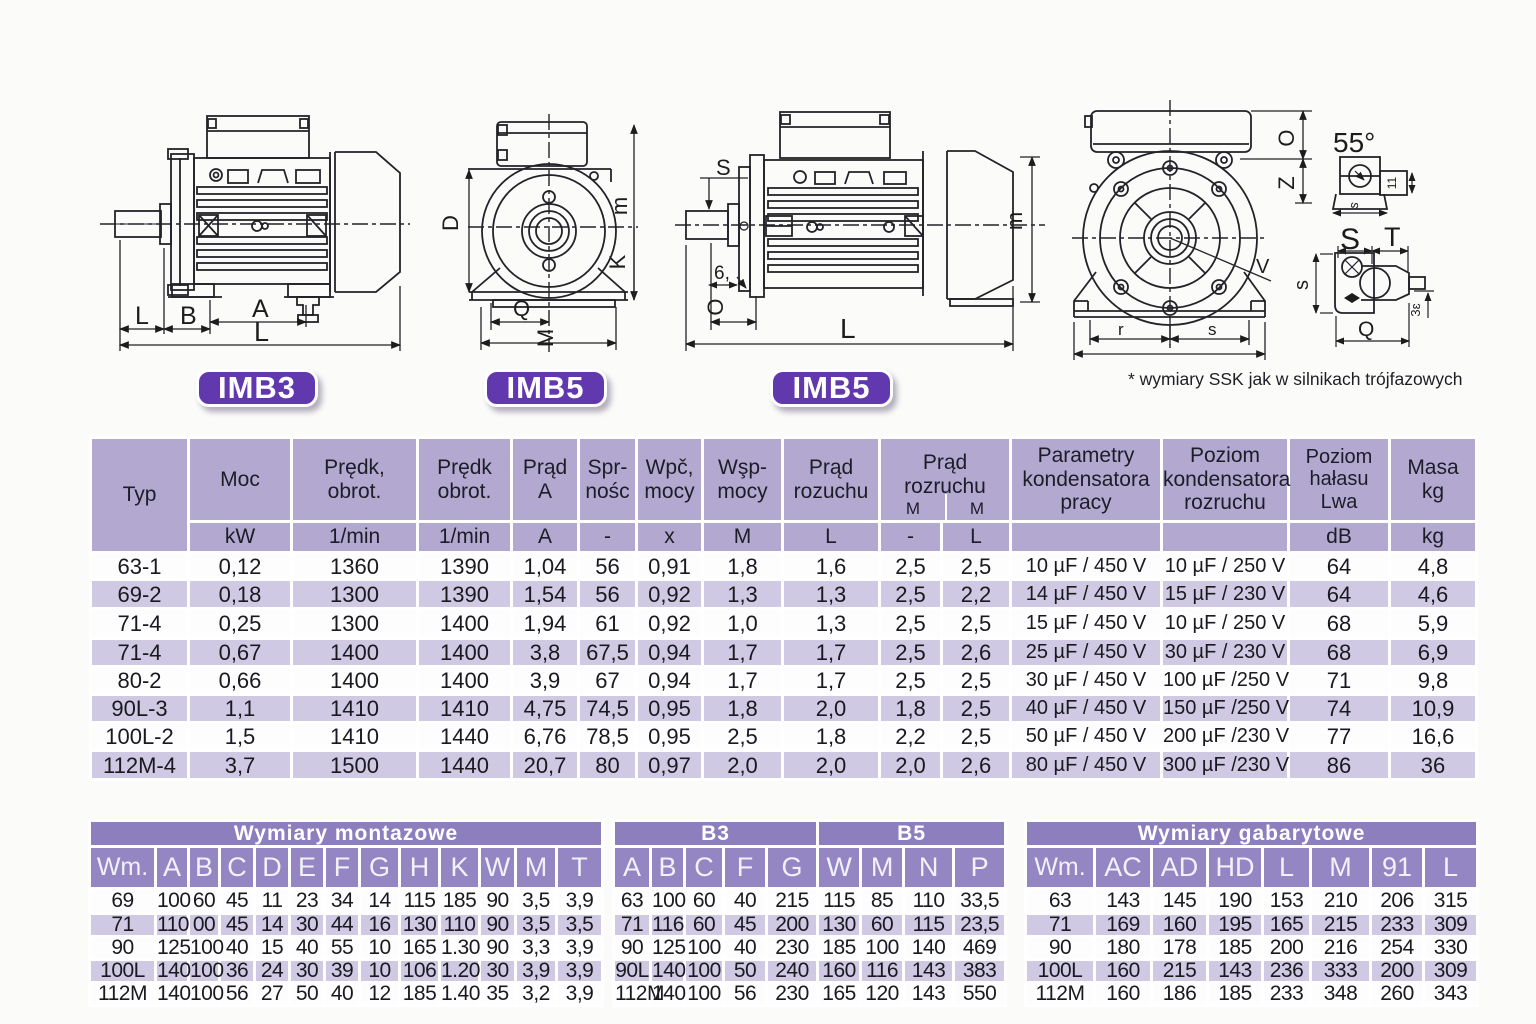 The image size is (1536, 1024). Describe the element at coordinates (1286, 182) in the screenshot. I see `svg-text: Z` at that location.